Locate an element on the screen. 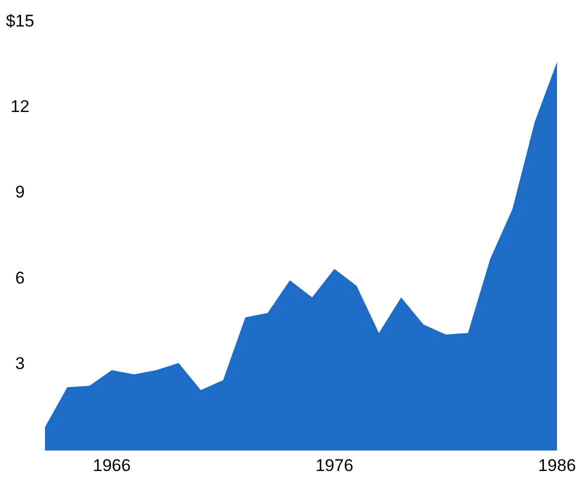  x-tick-label: 1986 is located at coordinates (557, 465).